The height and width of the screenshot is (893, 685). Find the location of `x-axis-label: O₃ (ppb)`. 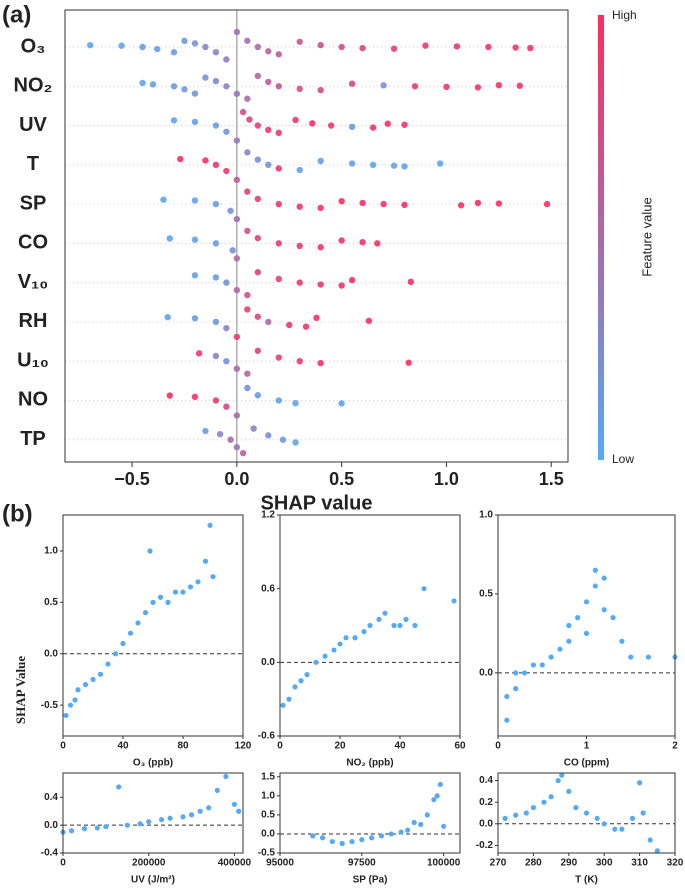

x-axis-label: O₃ (ppb) is located at coordinates (153, 763).